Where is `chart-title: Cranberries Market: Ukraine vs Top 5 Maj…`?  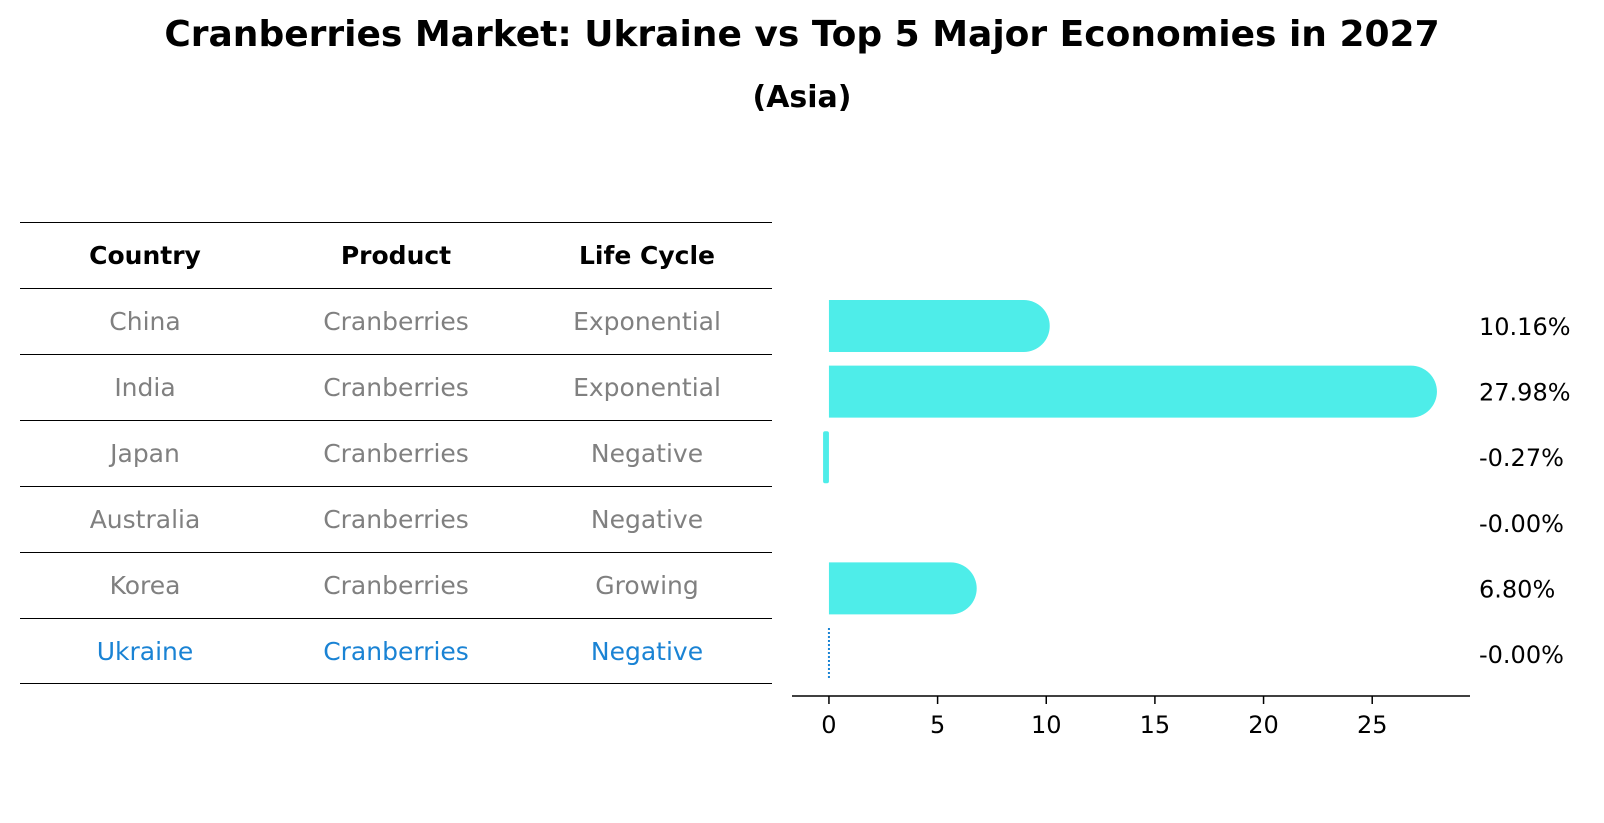 chart-title: Cranberries Market: Ukraine vs Top 5 Maj… is located at coordinates (802, 34).